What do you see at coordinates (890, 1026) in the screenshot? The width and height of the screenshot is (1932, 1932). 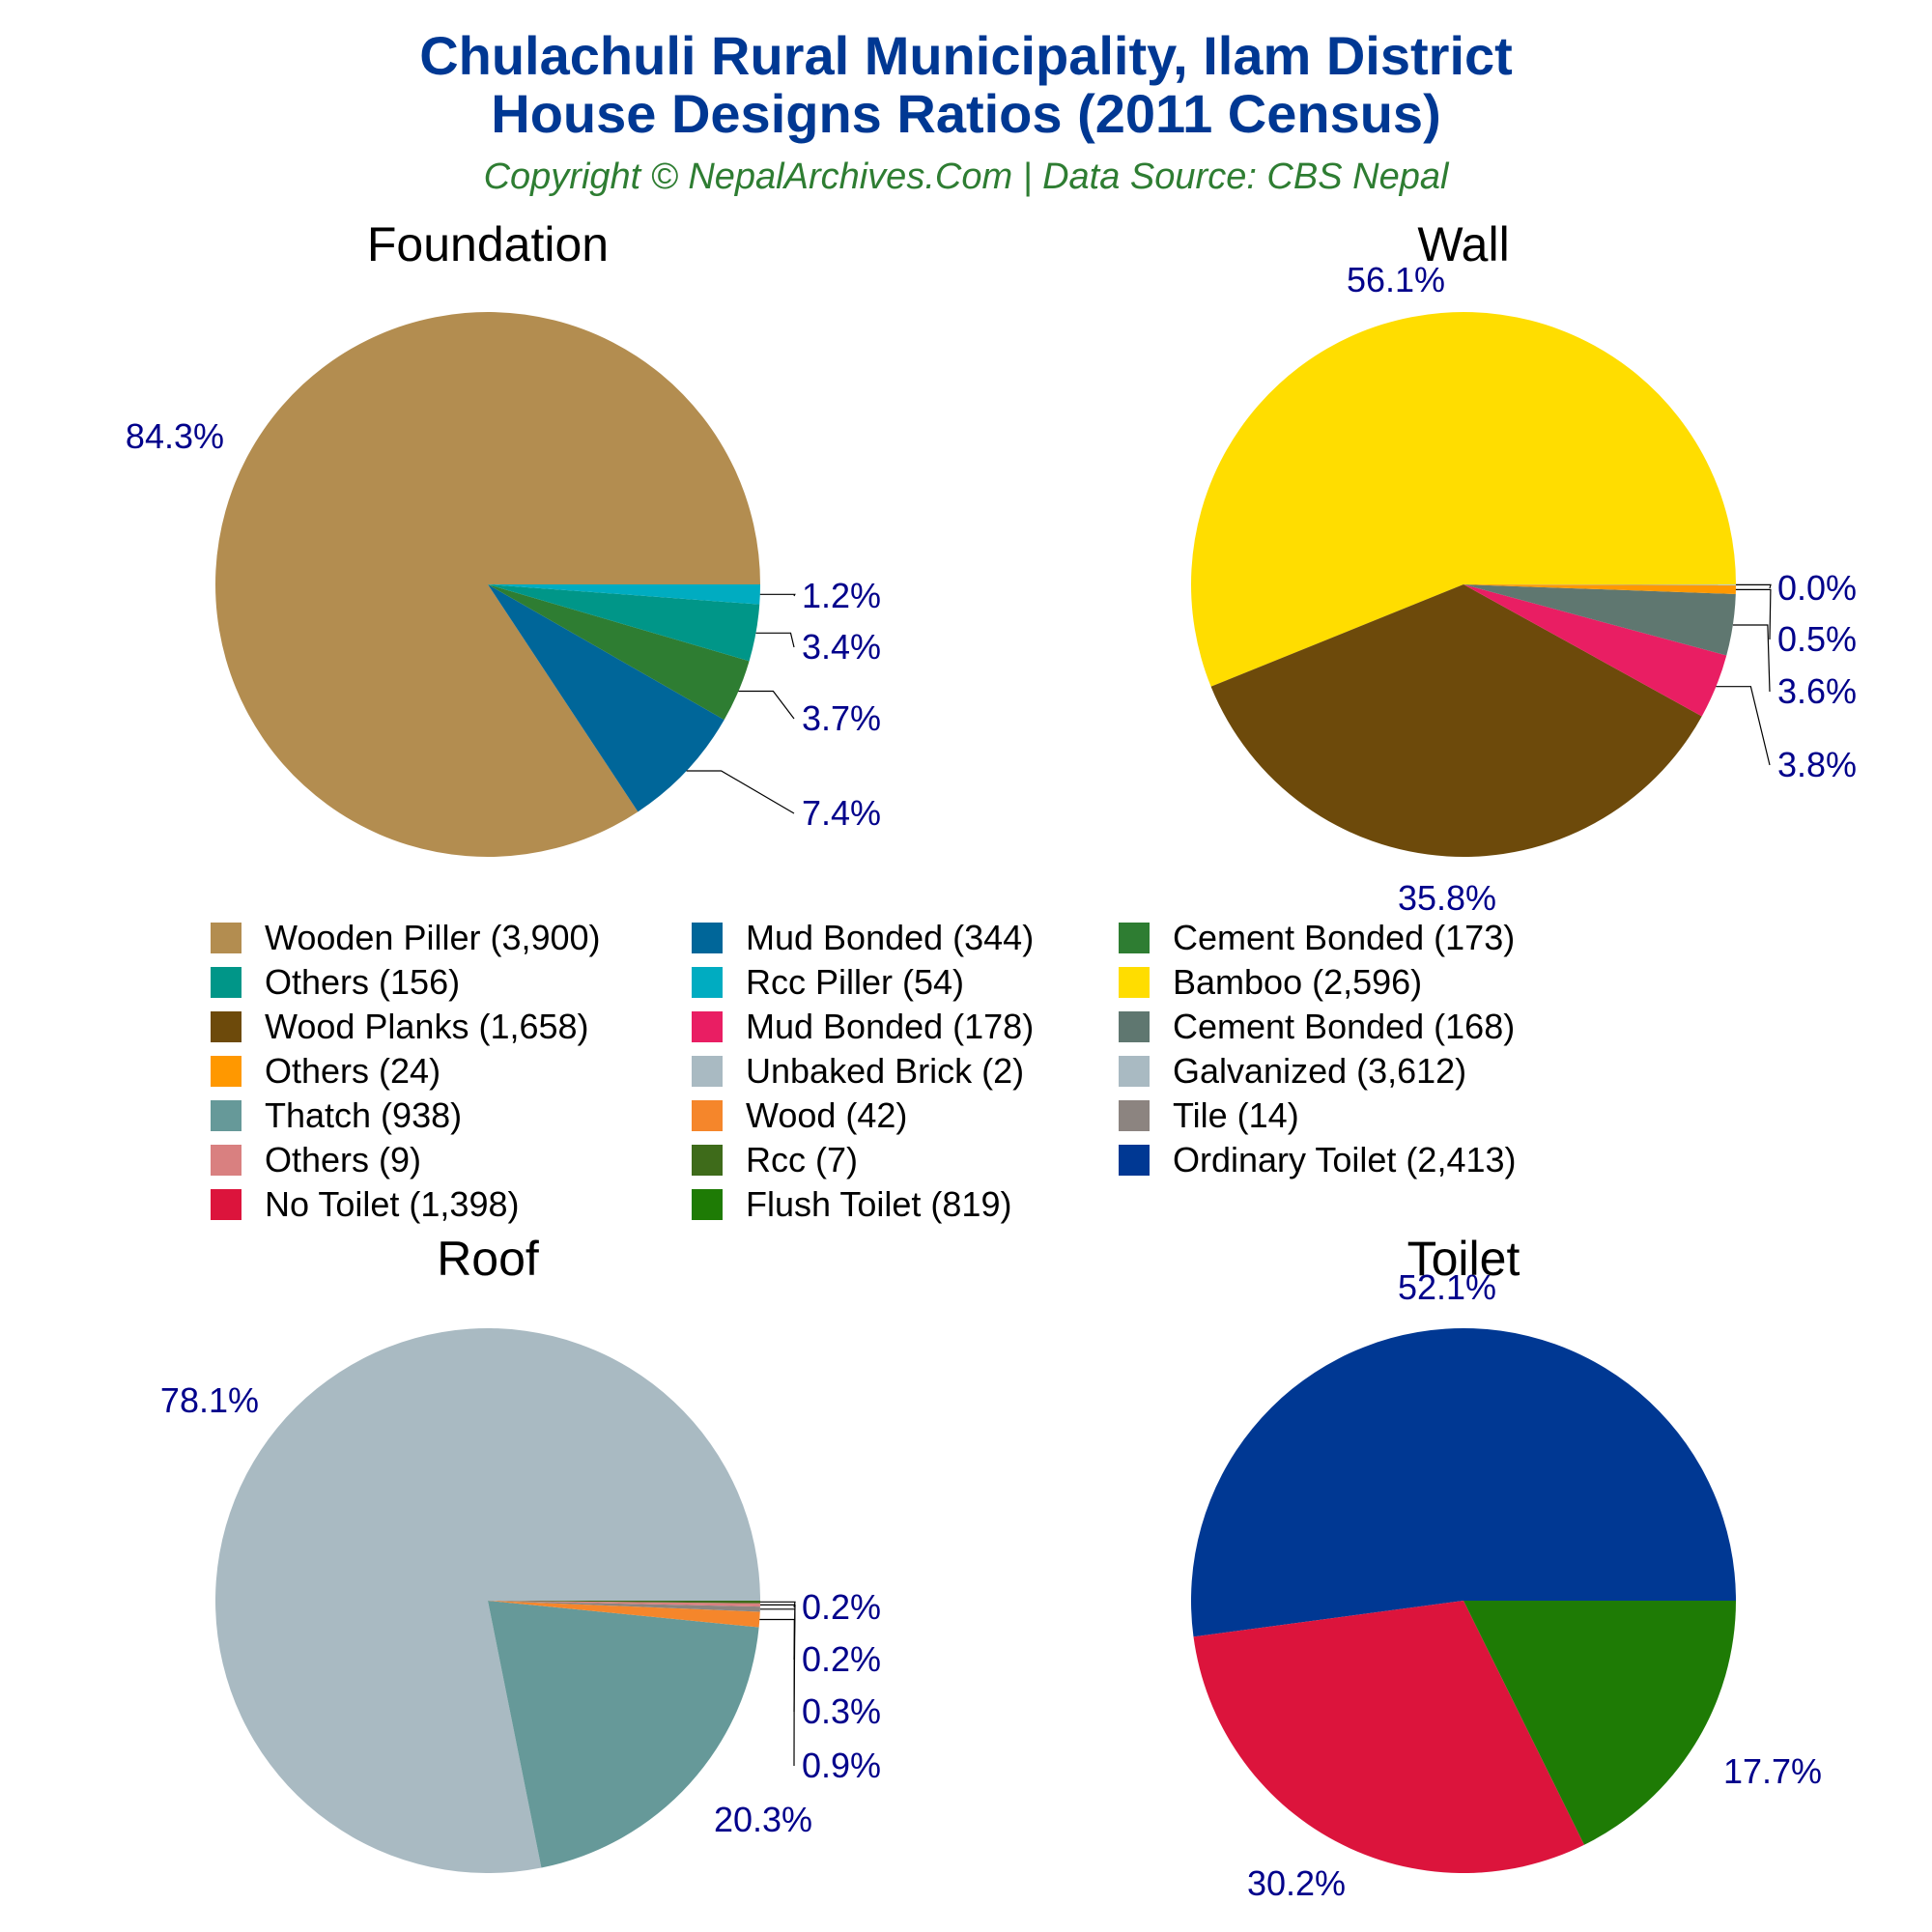 I see `legend-label: Mud Bonded (178)` at bounding box center [890, 1026].